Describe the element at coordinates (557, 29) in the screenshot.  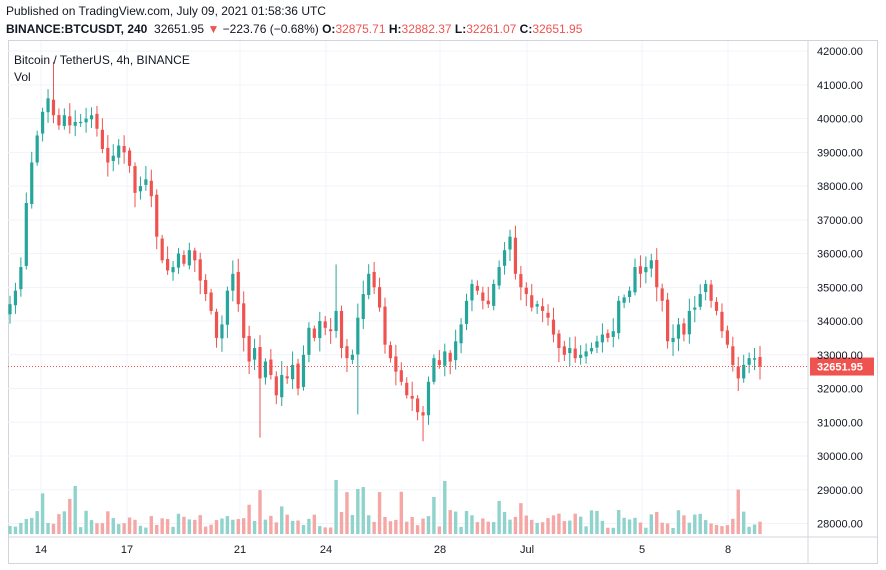
I see `close-value: 32651.95` at that location.